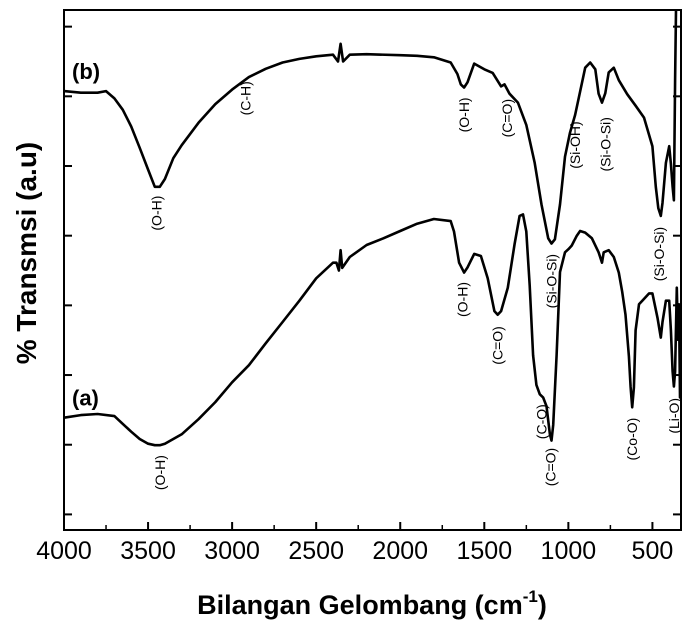  Describe the element at coordinates (85, 398) in the screenshot. I see `series-label-a: (a)` at that location.